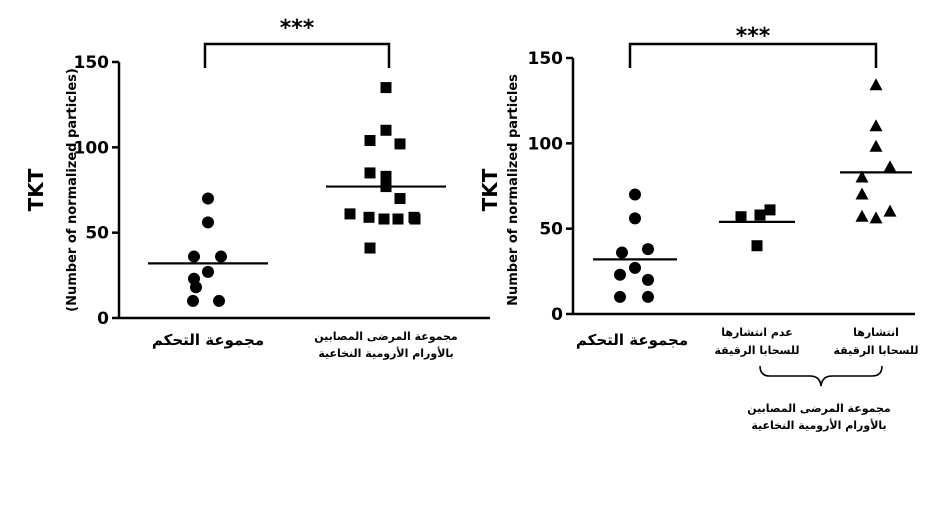 This screenshot has width=940, height=529. Describe the element at coordinates (757, 332) in the screenshot. I see `right-xcat-nonspread-line1: عدم انتشارها` at that location.